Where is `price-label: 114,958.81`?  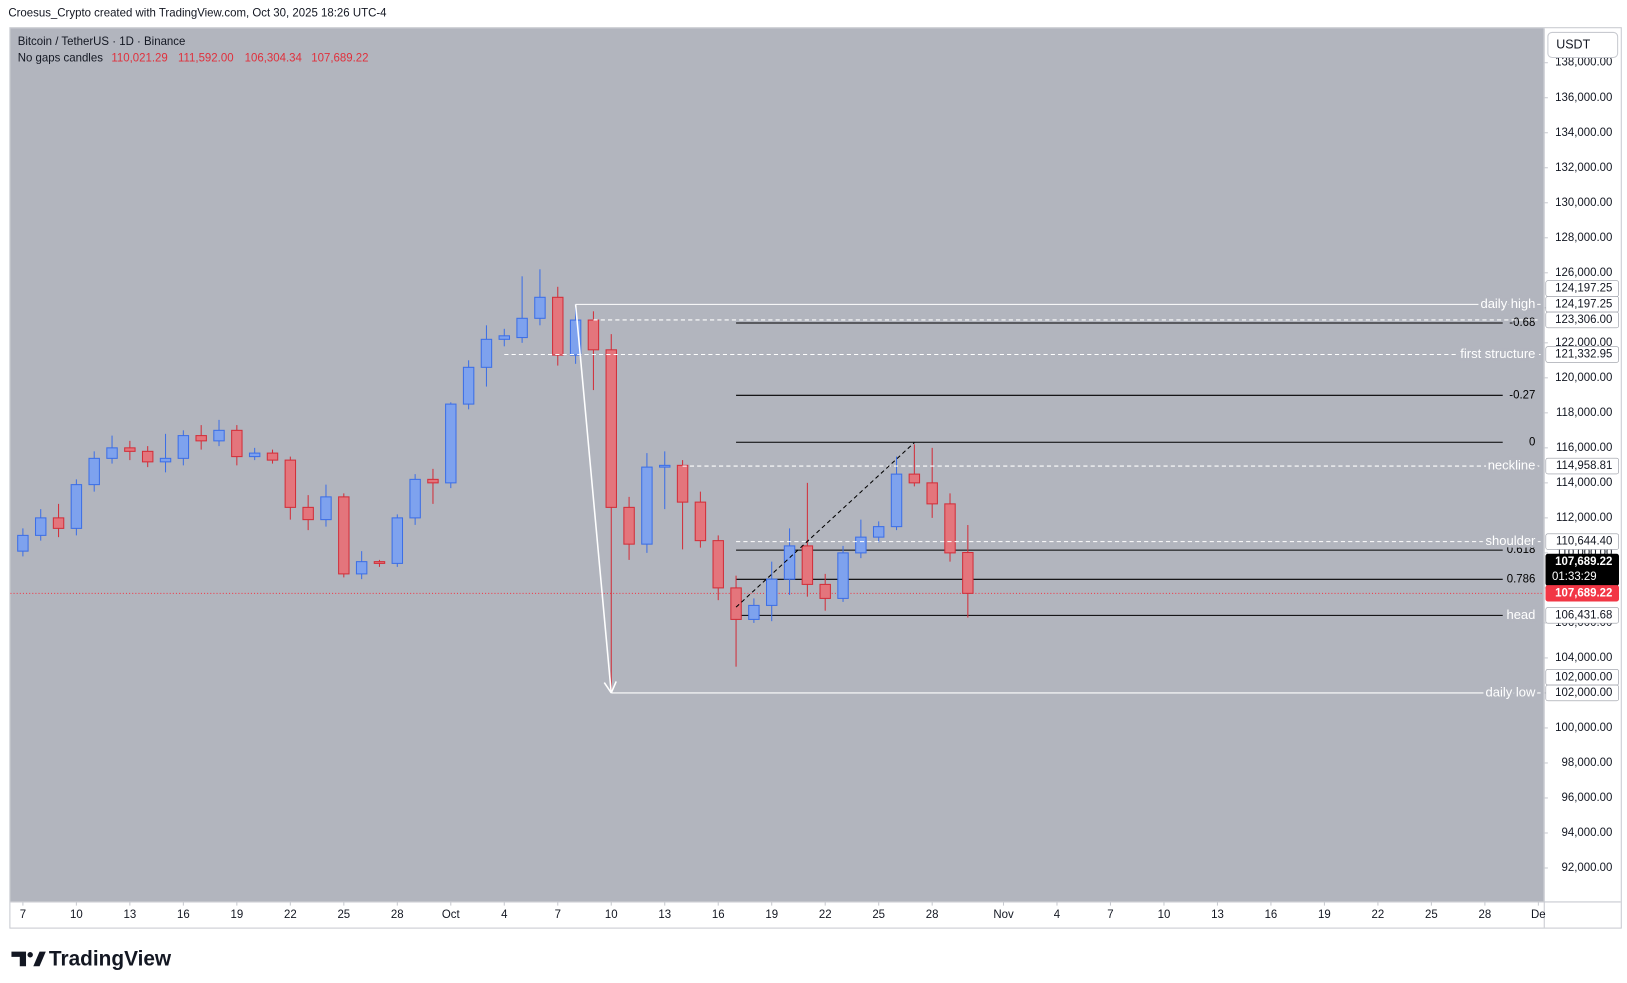
price-label: 114,958.81 is located at coordinates (1584, 466).